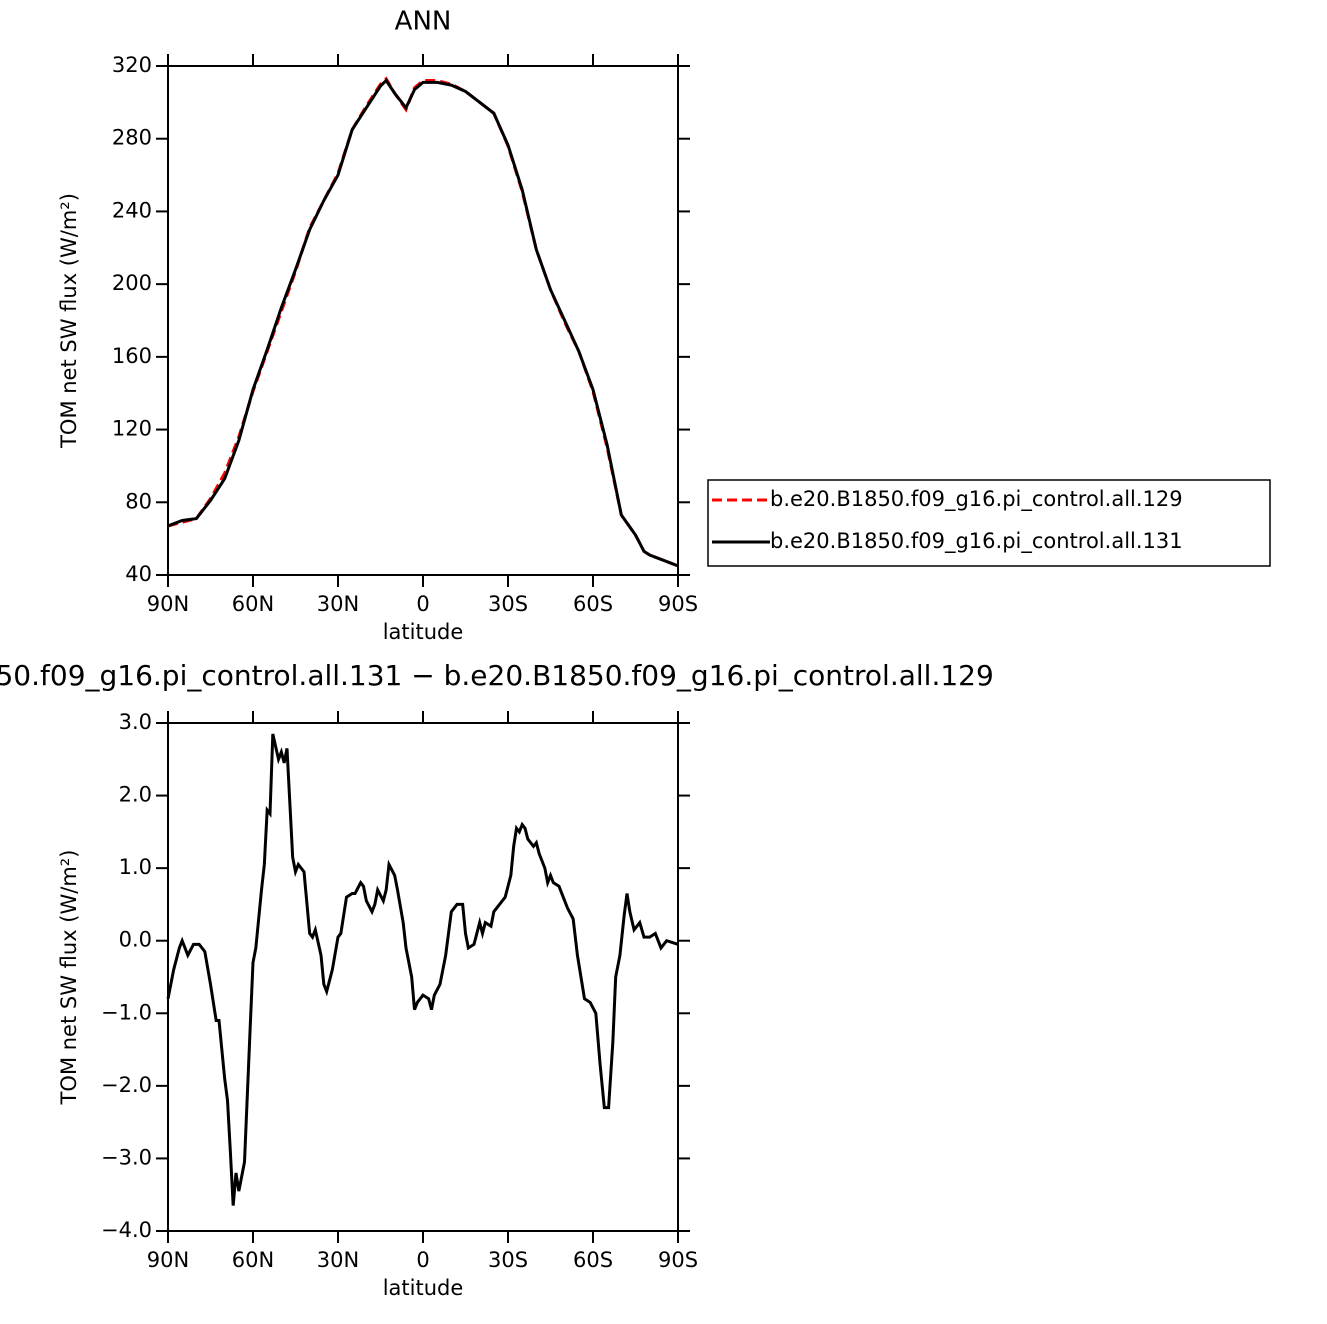  Describe the element at coordinates (135, 722) in the screenshot. I see `y-tick-label: 3.0` at that location.